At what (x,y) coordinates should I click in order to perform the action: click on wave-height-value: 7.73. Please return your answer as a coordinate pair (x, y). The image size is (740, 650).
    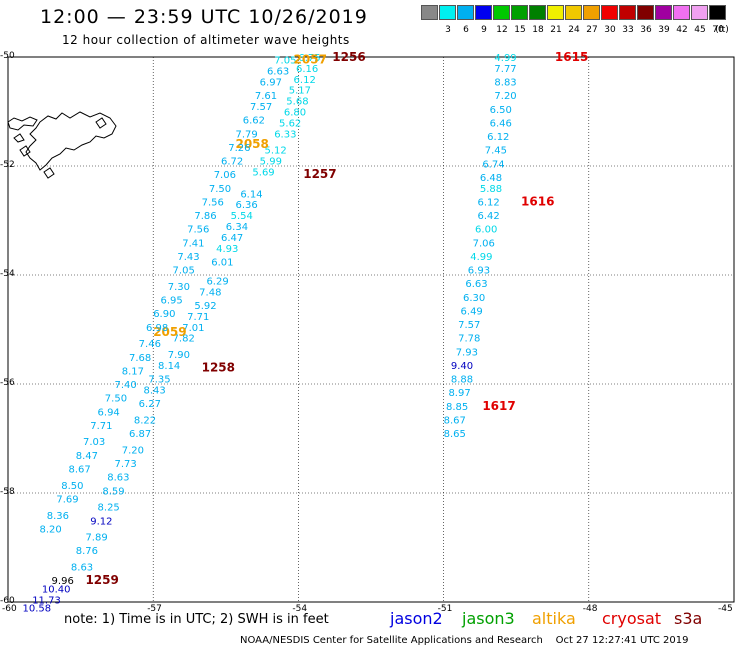
    Looking at the image, I should click on (125, 464).